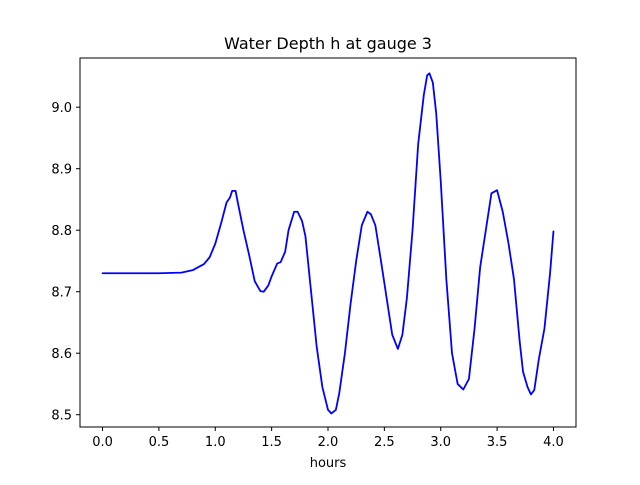 This screenshot has height=485, width=640. Describe the element at coordinates (102, 442) in the screenshot. I see `x-tick-label: 0.0` at that location.